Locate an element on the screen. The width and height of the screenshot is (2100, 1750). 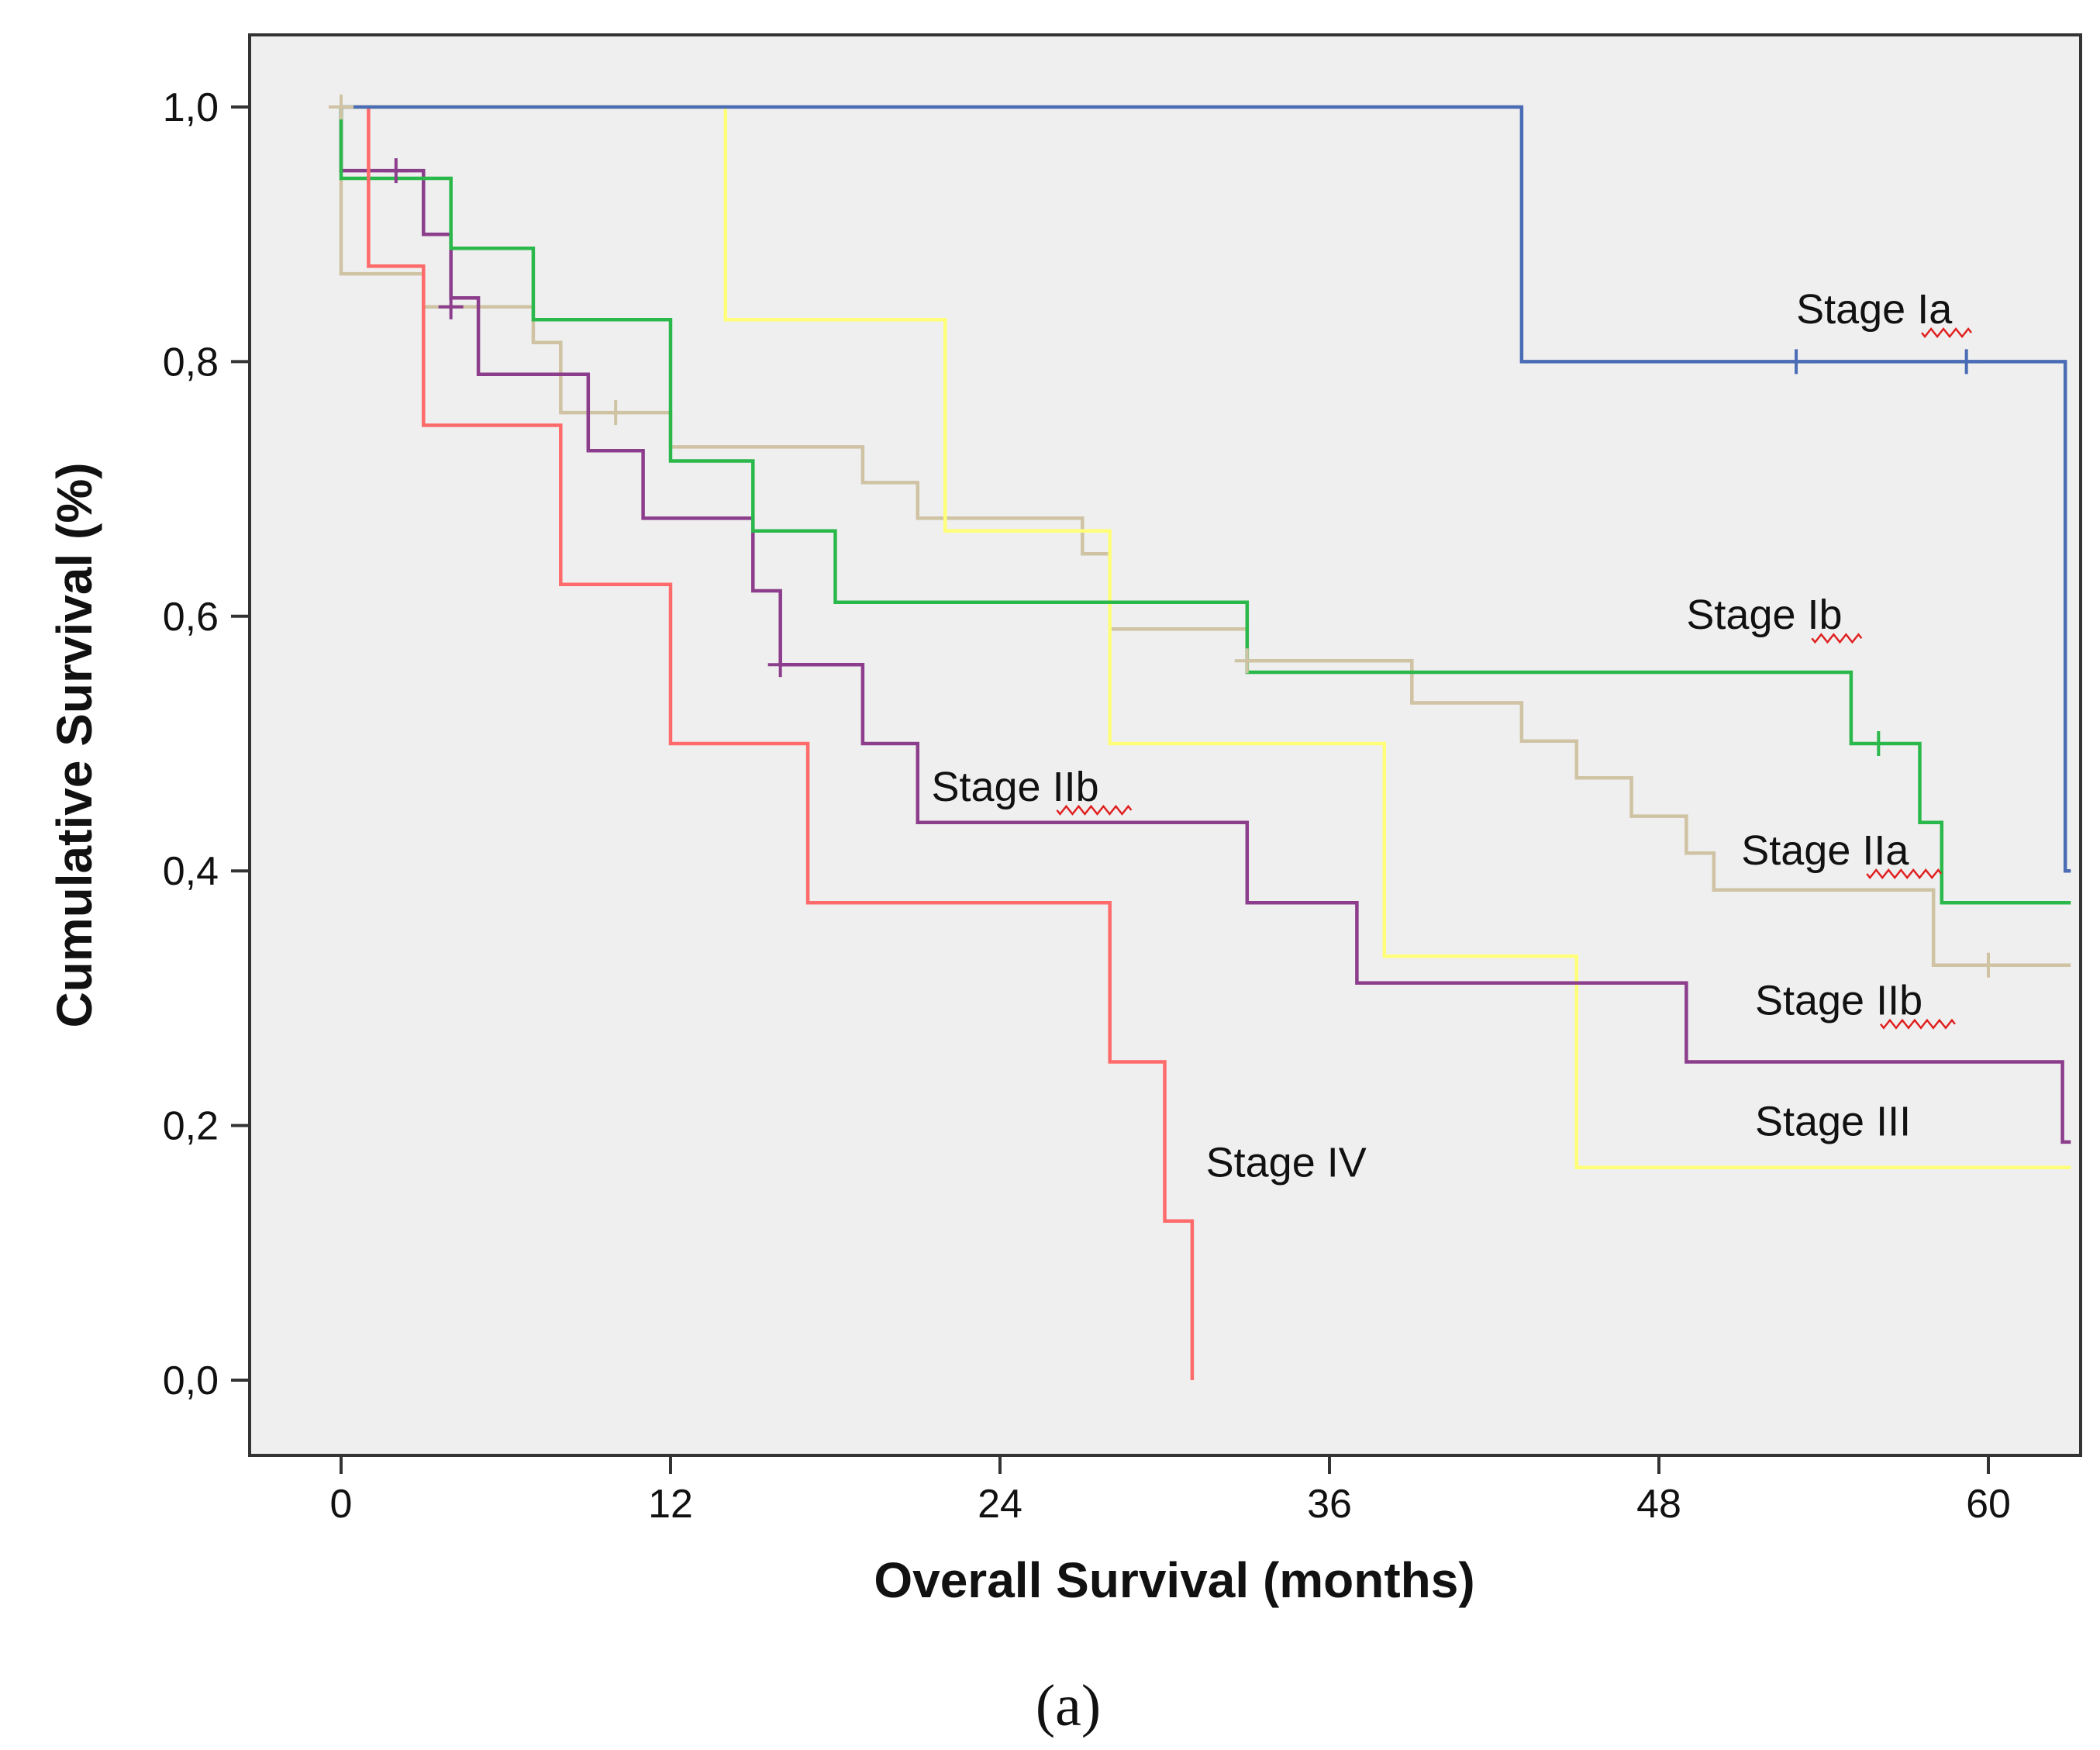
x-tick-label: 60 is located at coordinates (1988, 1504).